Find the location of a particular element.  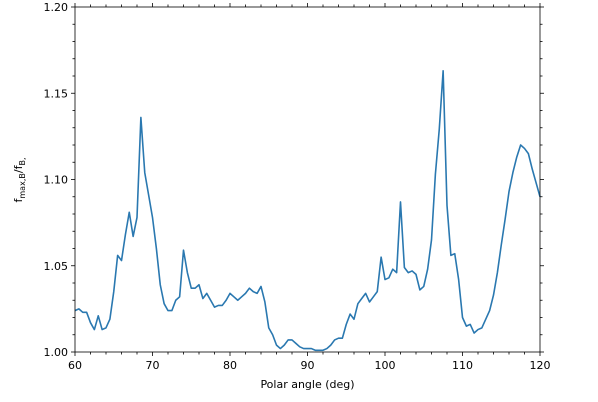

x-tick-label: 60 is located at coordinates (75, 365).